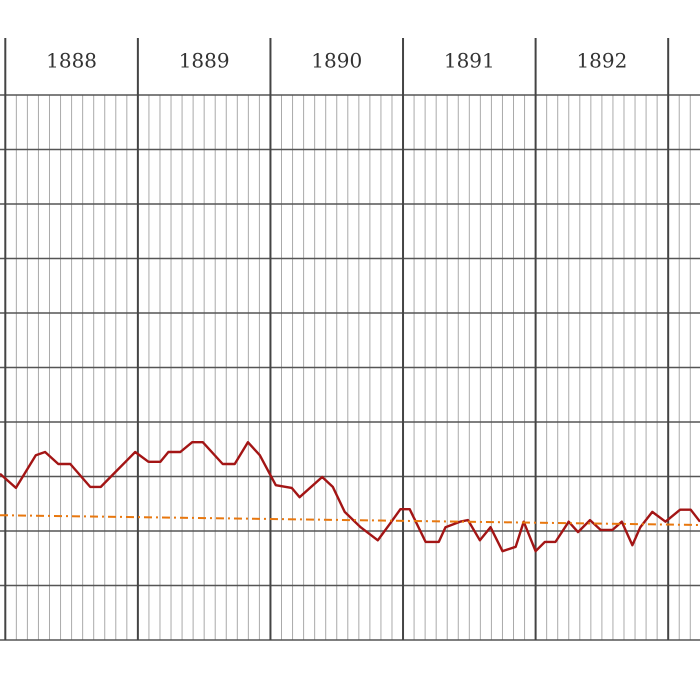 This screenshot has height=700, width=700. Describe the element at coordinates (469, 61) in the screenshot. I see `x-tick-label: 1891` at that location.